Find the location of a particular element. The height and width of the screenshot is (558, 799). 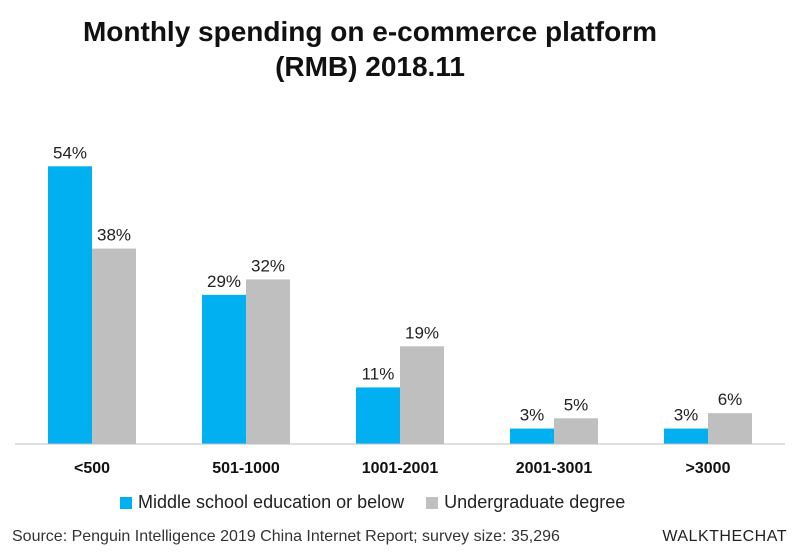

data-label-middle-school-2: 11% is located at coordinates (378, 373).